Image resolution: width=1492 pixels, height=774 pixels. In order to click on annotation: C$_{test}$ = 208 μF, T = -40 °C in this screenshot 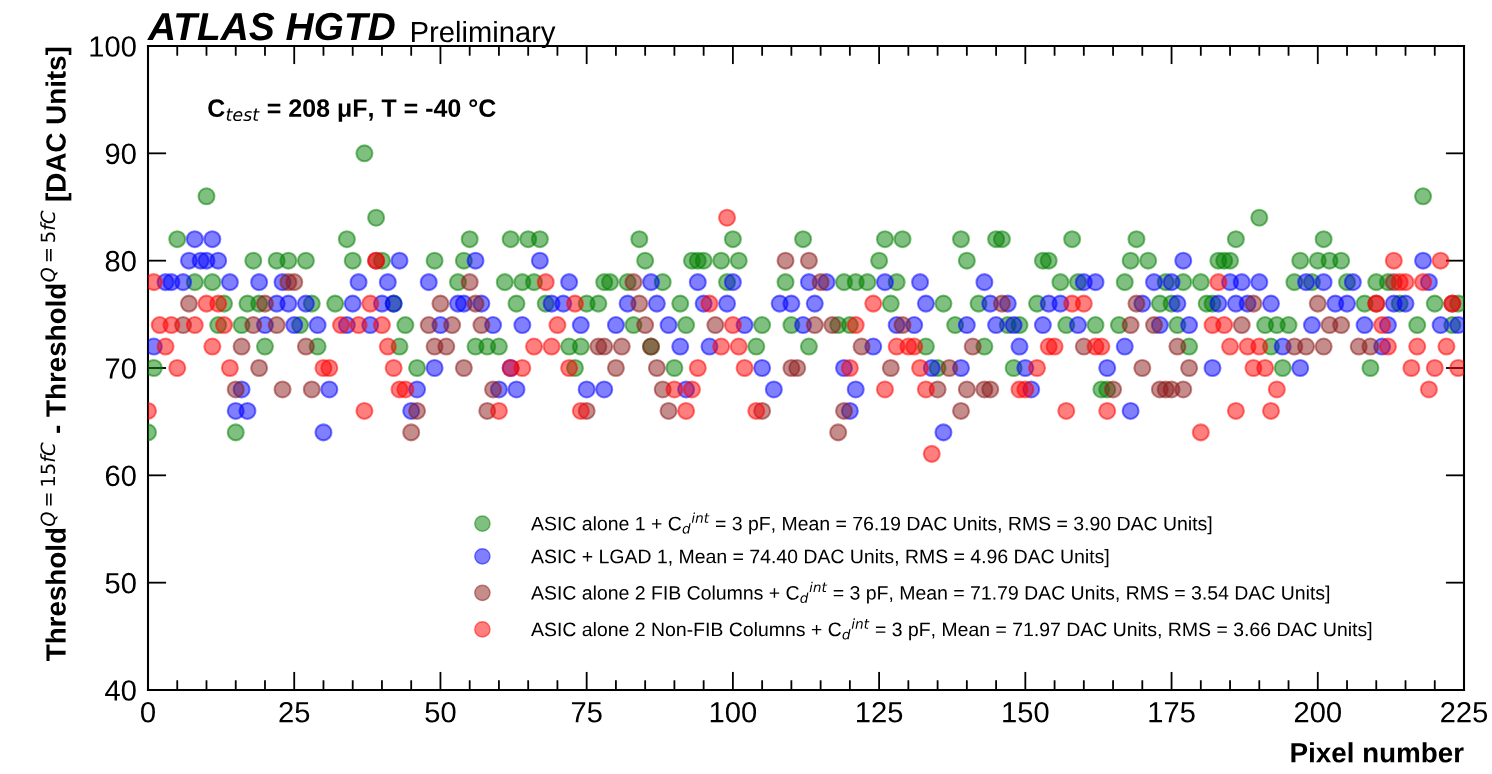, I will do `click(352, 110)`.